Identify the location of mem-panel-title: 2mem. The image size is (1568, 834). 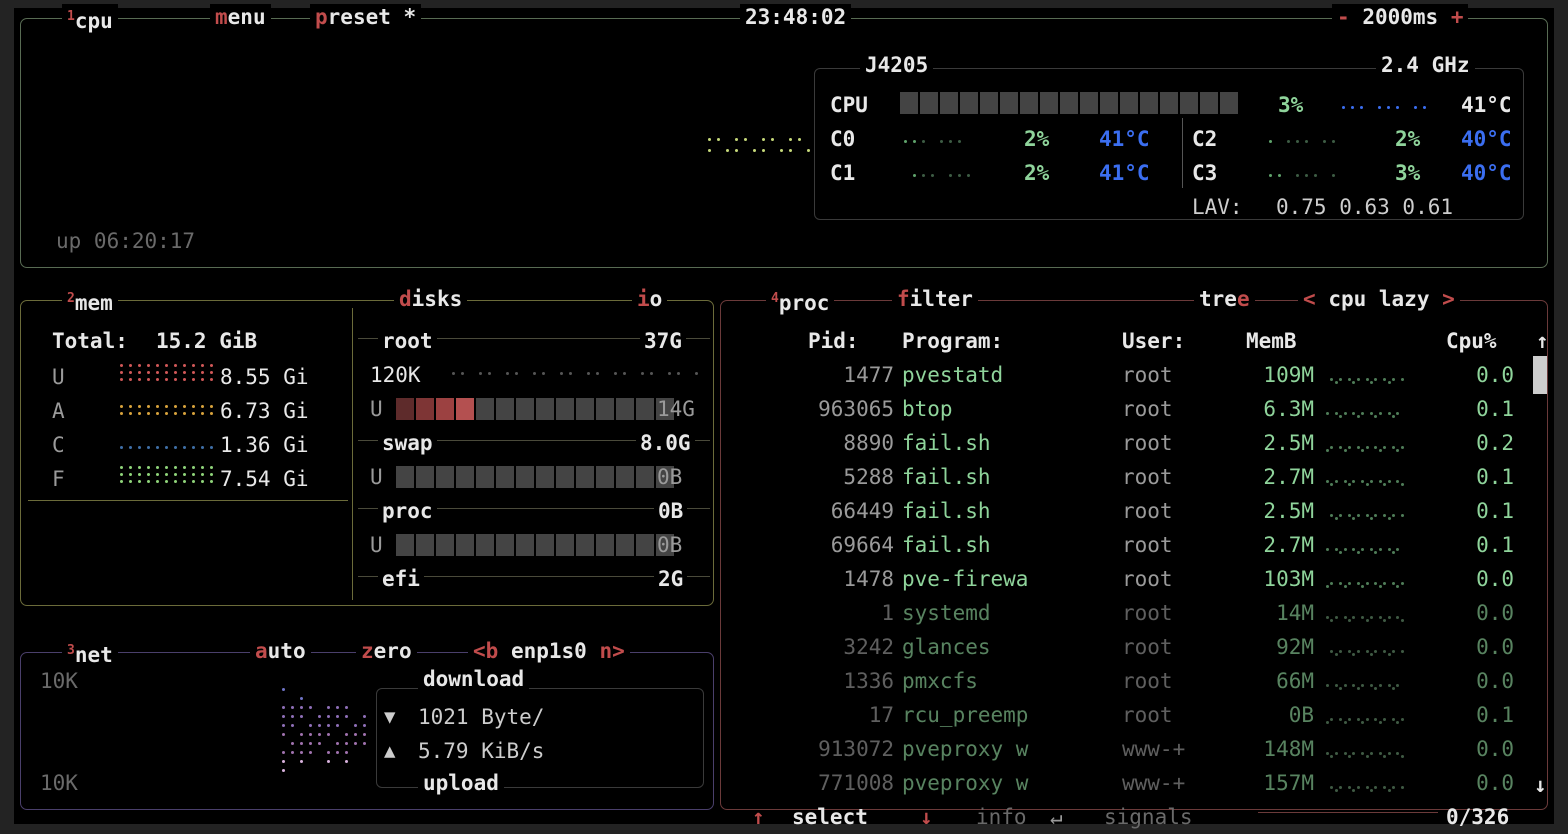
(90, 300).